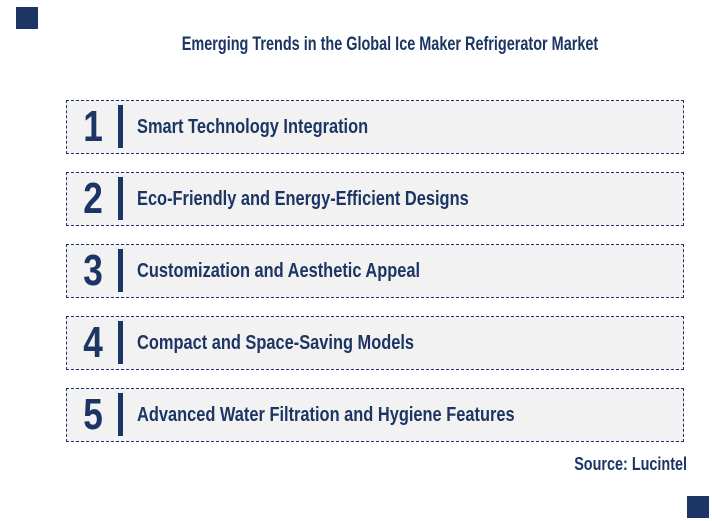 The height and width of the screenshot is (521, 712). What do you see at coordinates (93, 414) in the screenshot?
I see `trend-rank: 5` at bounding box center [93, 414].